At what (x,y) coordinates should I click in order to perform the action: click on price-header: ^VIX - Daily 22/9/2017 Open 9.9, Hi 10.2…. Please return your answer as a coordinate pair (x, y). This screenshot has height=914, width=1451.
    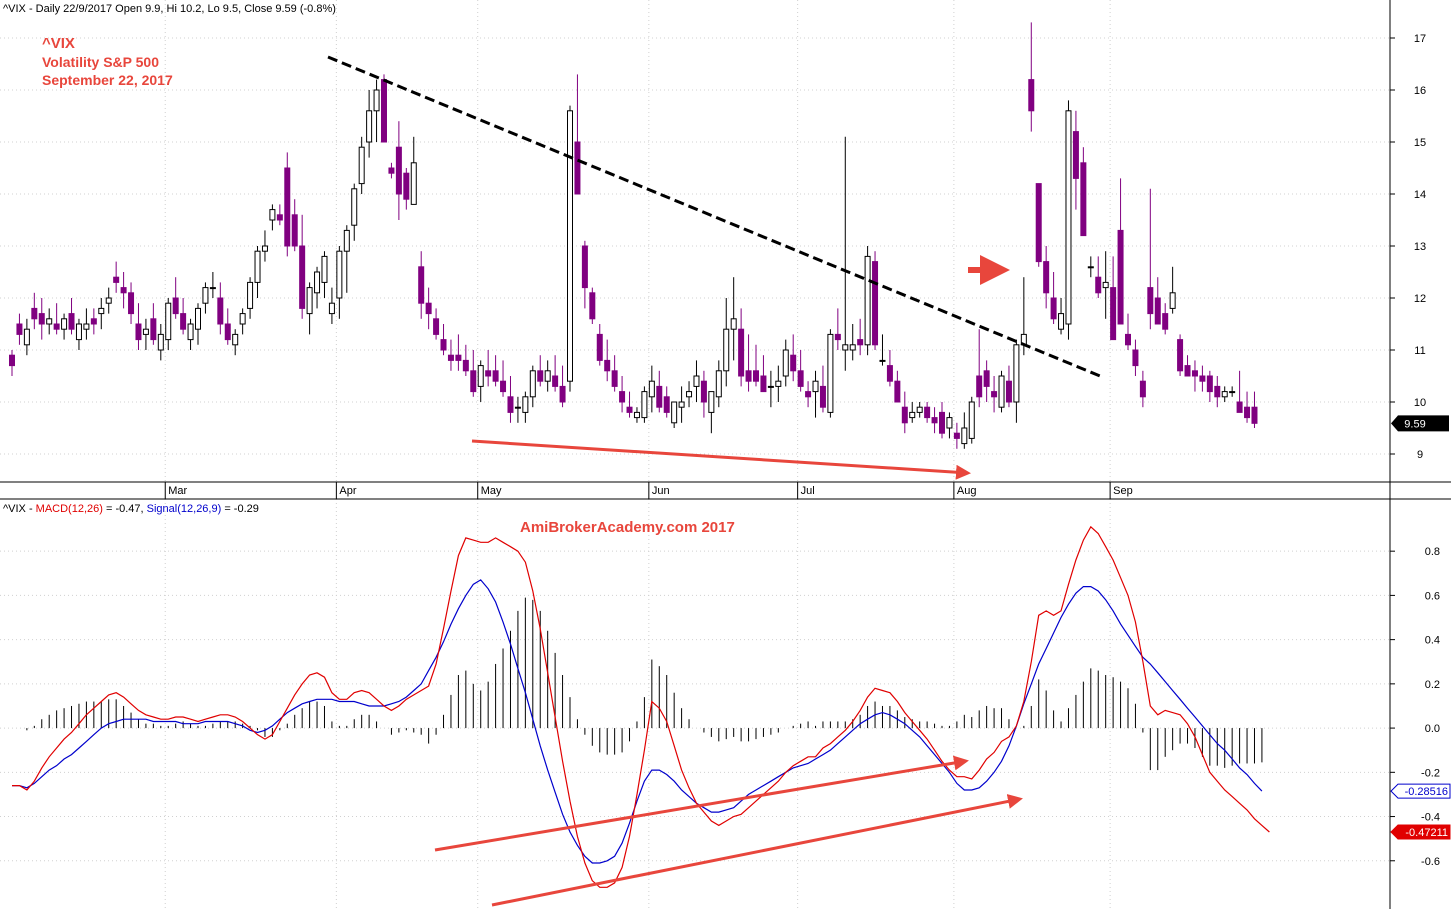
    Looking at the image, I should click on (169, 9).